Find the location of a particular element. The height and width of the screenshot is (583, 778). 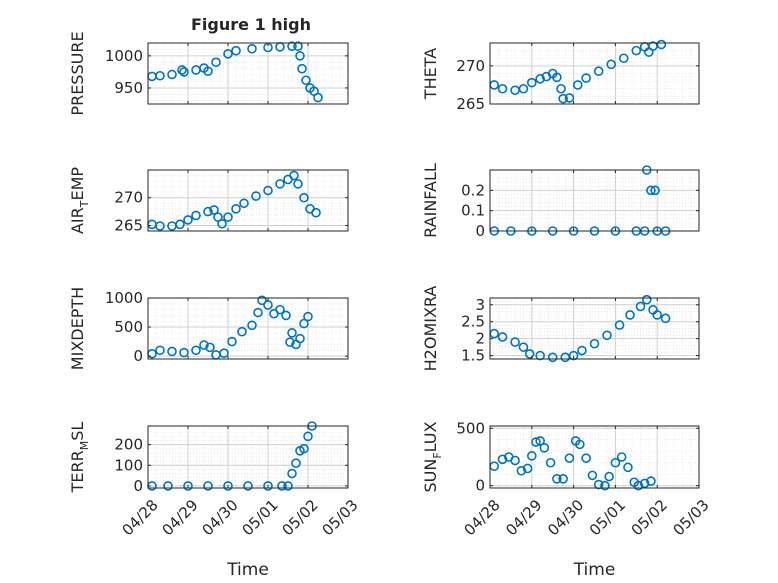

h2omixra-panel: 1.522.53 H2OMIXRA is located at coordinates (560, 329).